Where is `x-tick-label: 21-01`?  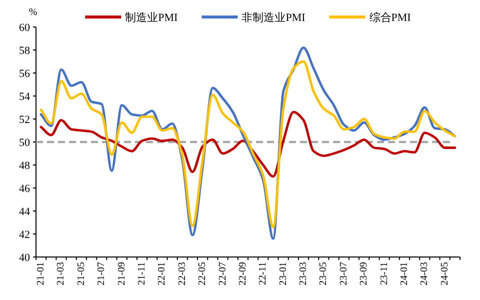
x-tick-label: 21-01 is located at coordinates (41, 274).